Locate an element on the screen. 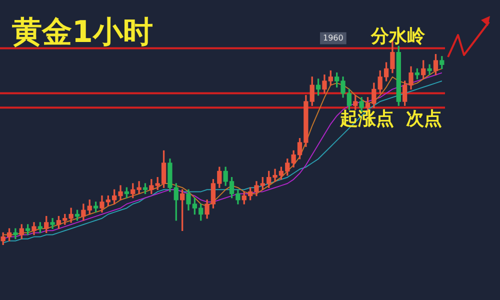 This screenshot has height=300, width=500. ref-line-label: 分水岭 is located at coordinates (398, 36).